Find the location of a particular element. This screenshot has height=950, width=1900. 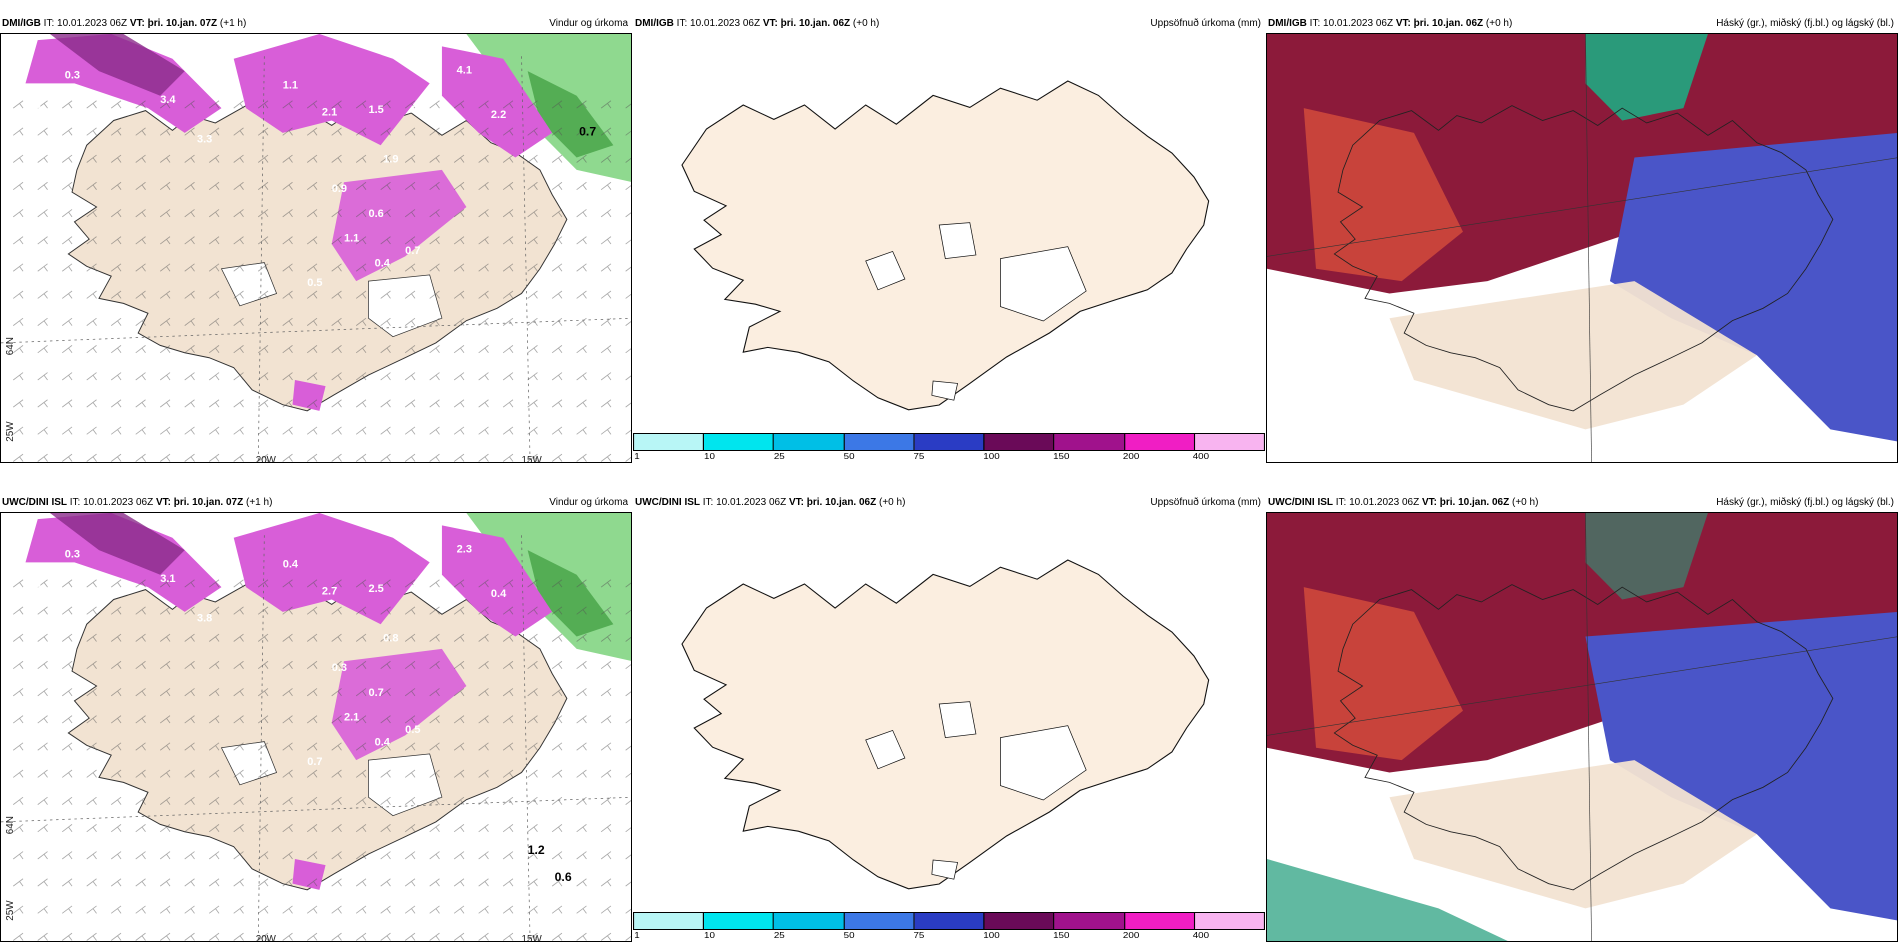

lon-label: 15W is located at coordinates (531, 937).